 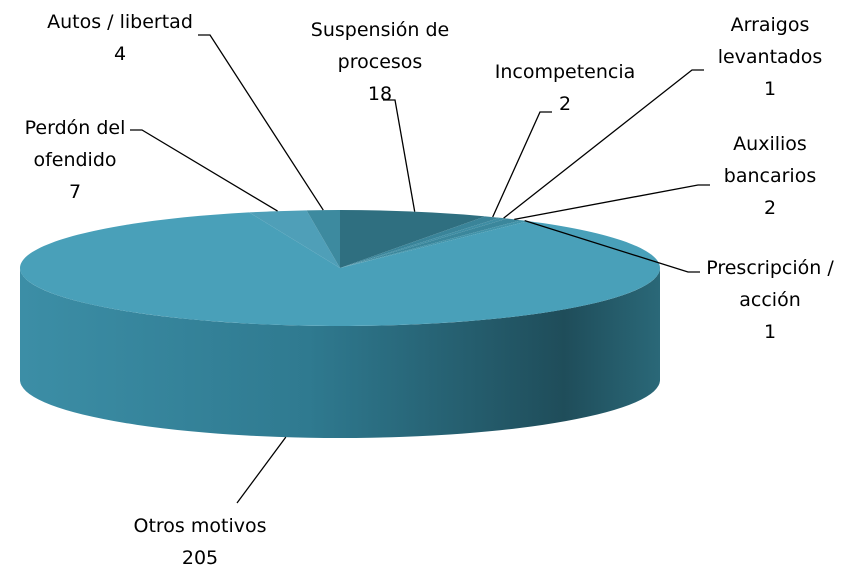 I want to click on value-label: 205, so click(x=200, y=558).